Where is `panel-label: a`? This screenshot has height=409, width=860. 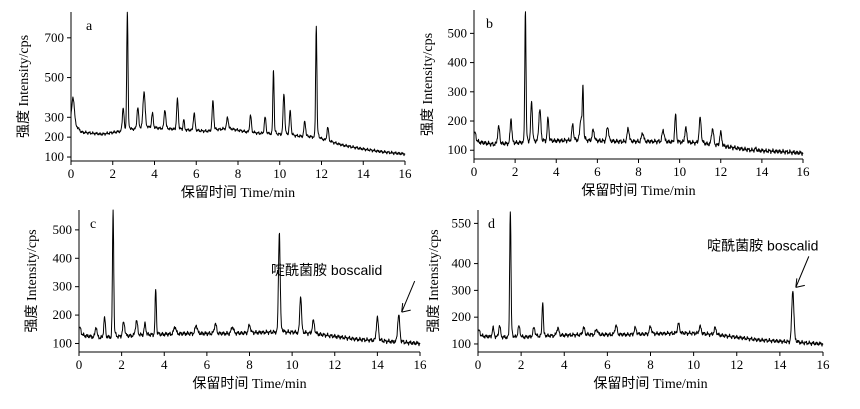 panel-label: a is located at coordinates (89, 26).